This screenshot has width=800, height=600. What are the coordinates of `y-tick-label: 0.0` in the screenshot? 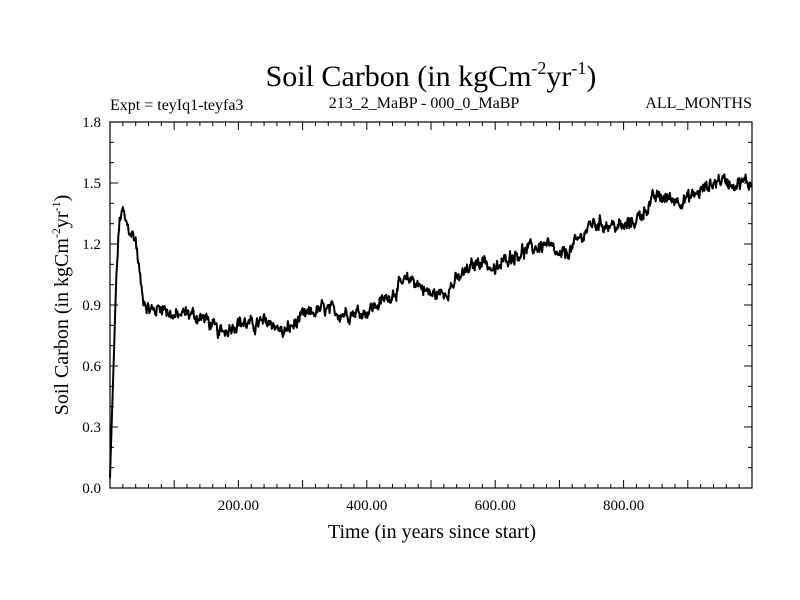 It's located at (91, 489).